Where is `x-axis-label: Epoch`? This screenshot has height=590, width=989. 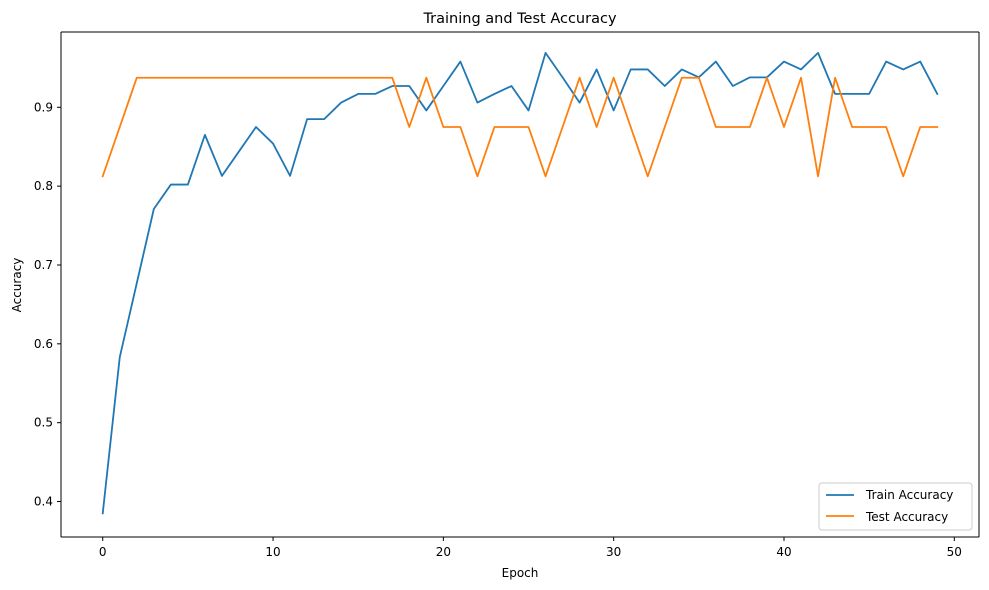
x-axis-label: Epoch is located at coordinates (520, 573).